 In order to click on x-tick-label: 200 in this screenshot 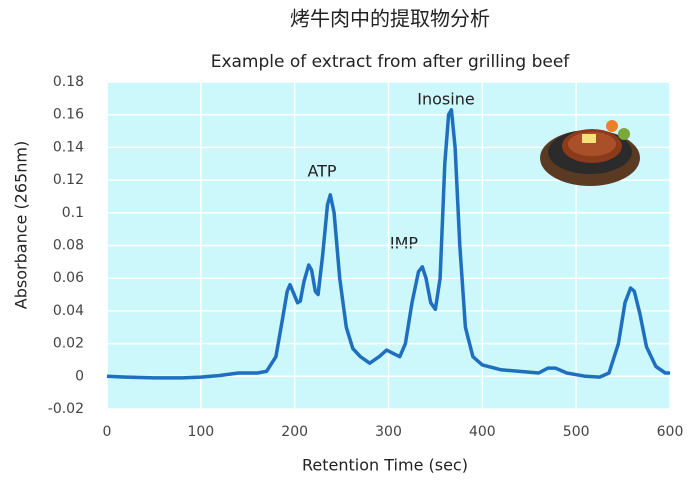, I will do `click(294, 432)`.